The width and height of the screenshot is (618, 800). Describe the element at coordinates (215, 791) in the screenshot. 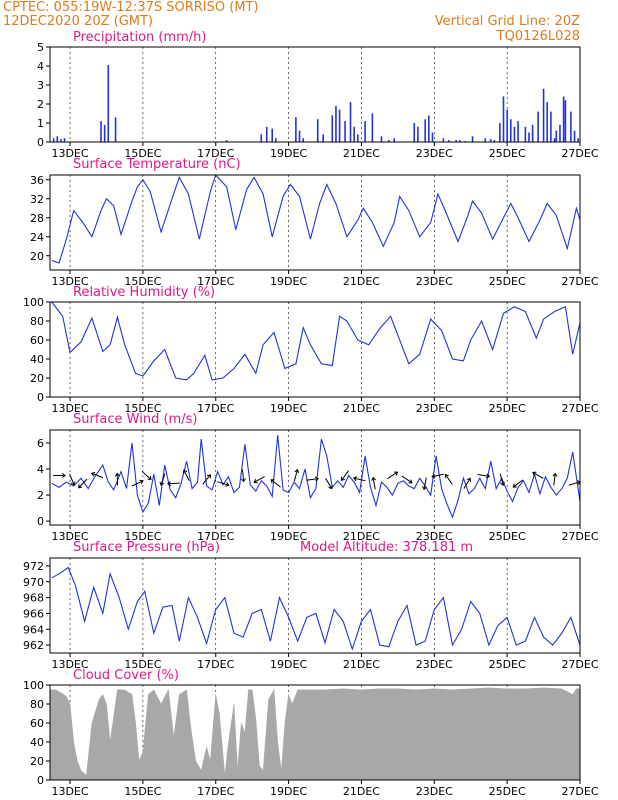

I see `cloud-xtick-label: 17DEC` at that location.